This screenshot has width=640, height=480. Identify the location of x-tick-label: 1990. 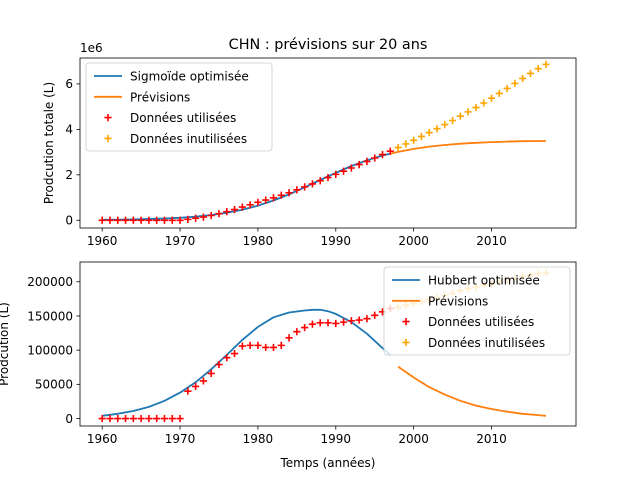
(336, 241).